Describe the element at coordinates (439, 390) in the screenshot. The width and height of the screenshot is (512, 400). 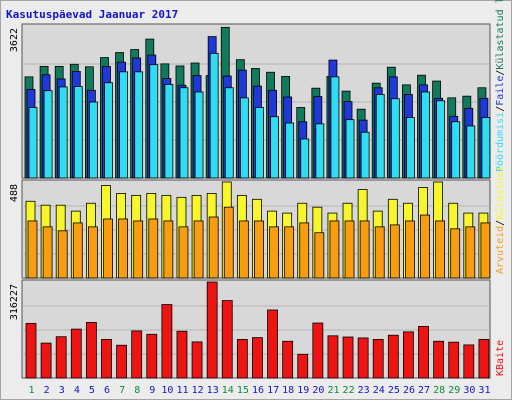
I see `x-tick-label: 28` at that location.